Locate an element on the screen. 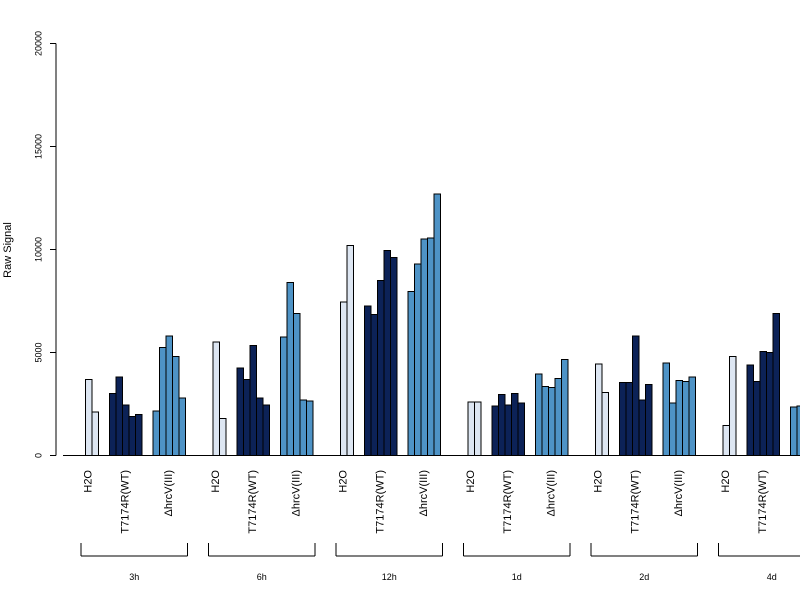  timepoint-label: 6h is located at coordinates (262, 577).